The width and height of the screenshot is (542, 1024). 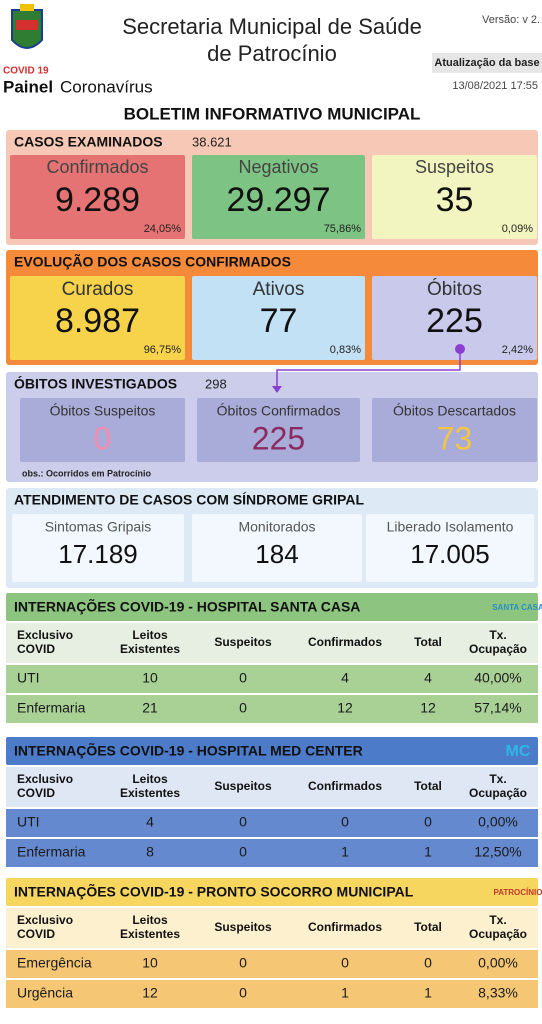 What do you see at coordinates (518, 751) in the screenshot?
I see `table-logo: MC` at bounding box center [518, 751].